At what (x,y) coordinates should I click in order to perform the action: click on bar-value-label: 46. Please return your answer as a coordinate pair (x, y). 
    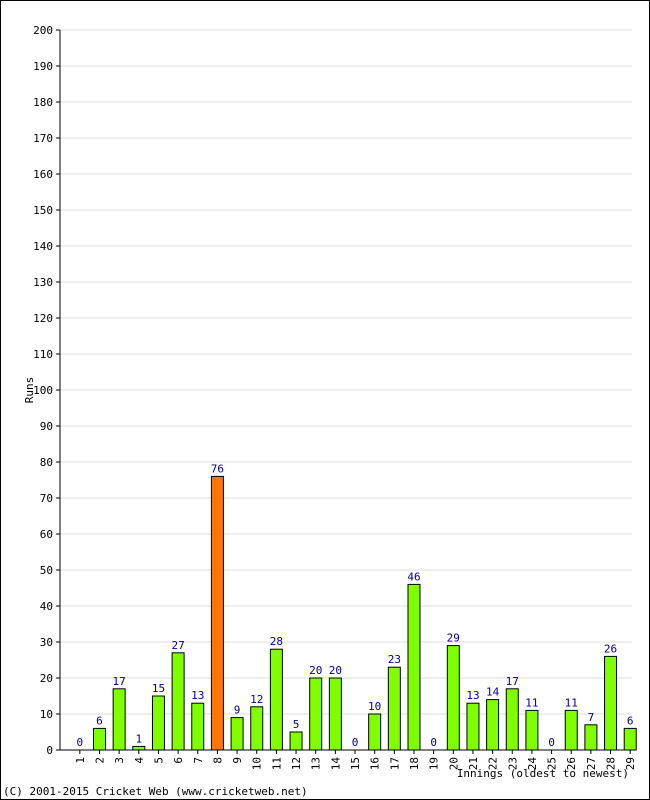
    Looking at the image, I should click on (413, 576).